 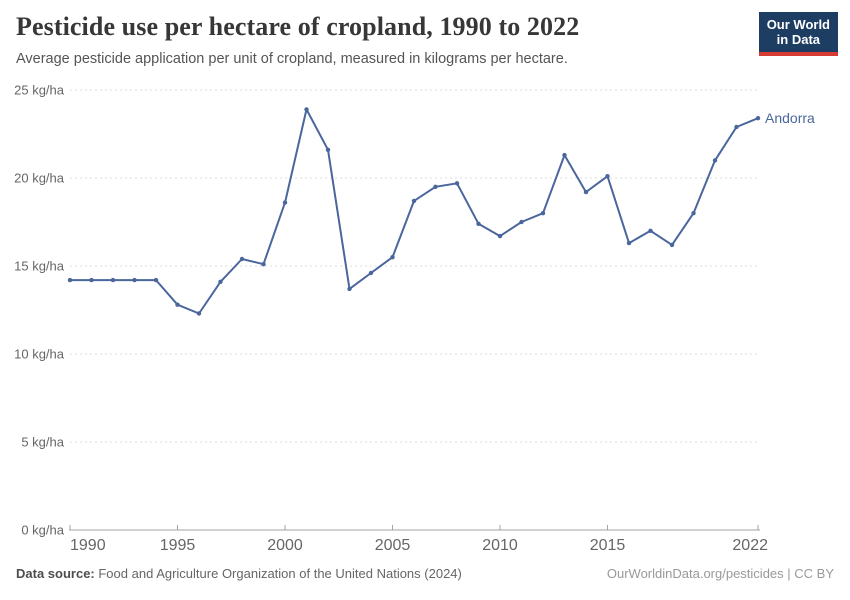 What do you see at coordinates (39, 354) in the screenshot?
I see `y-tick-label: 10 kg/ha` at bounding box center [39, 354].